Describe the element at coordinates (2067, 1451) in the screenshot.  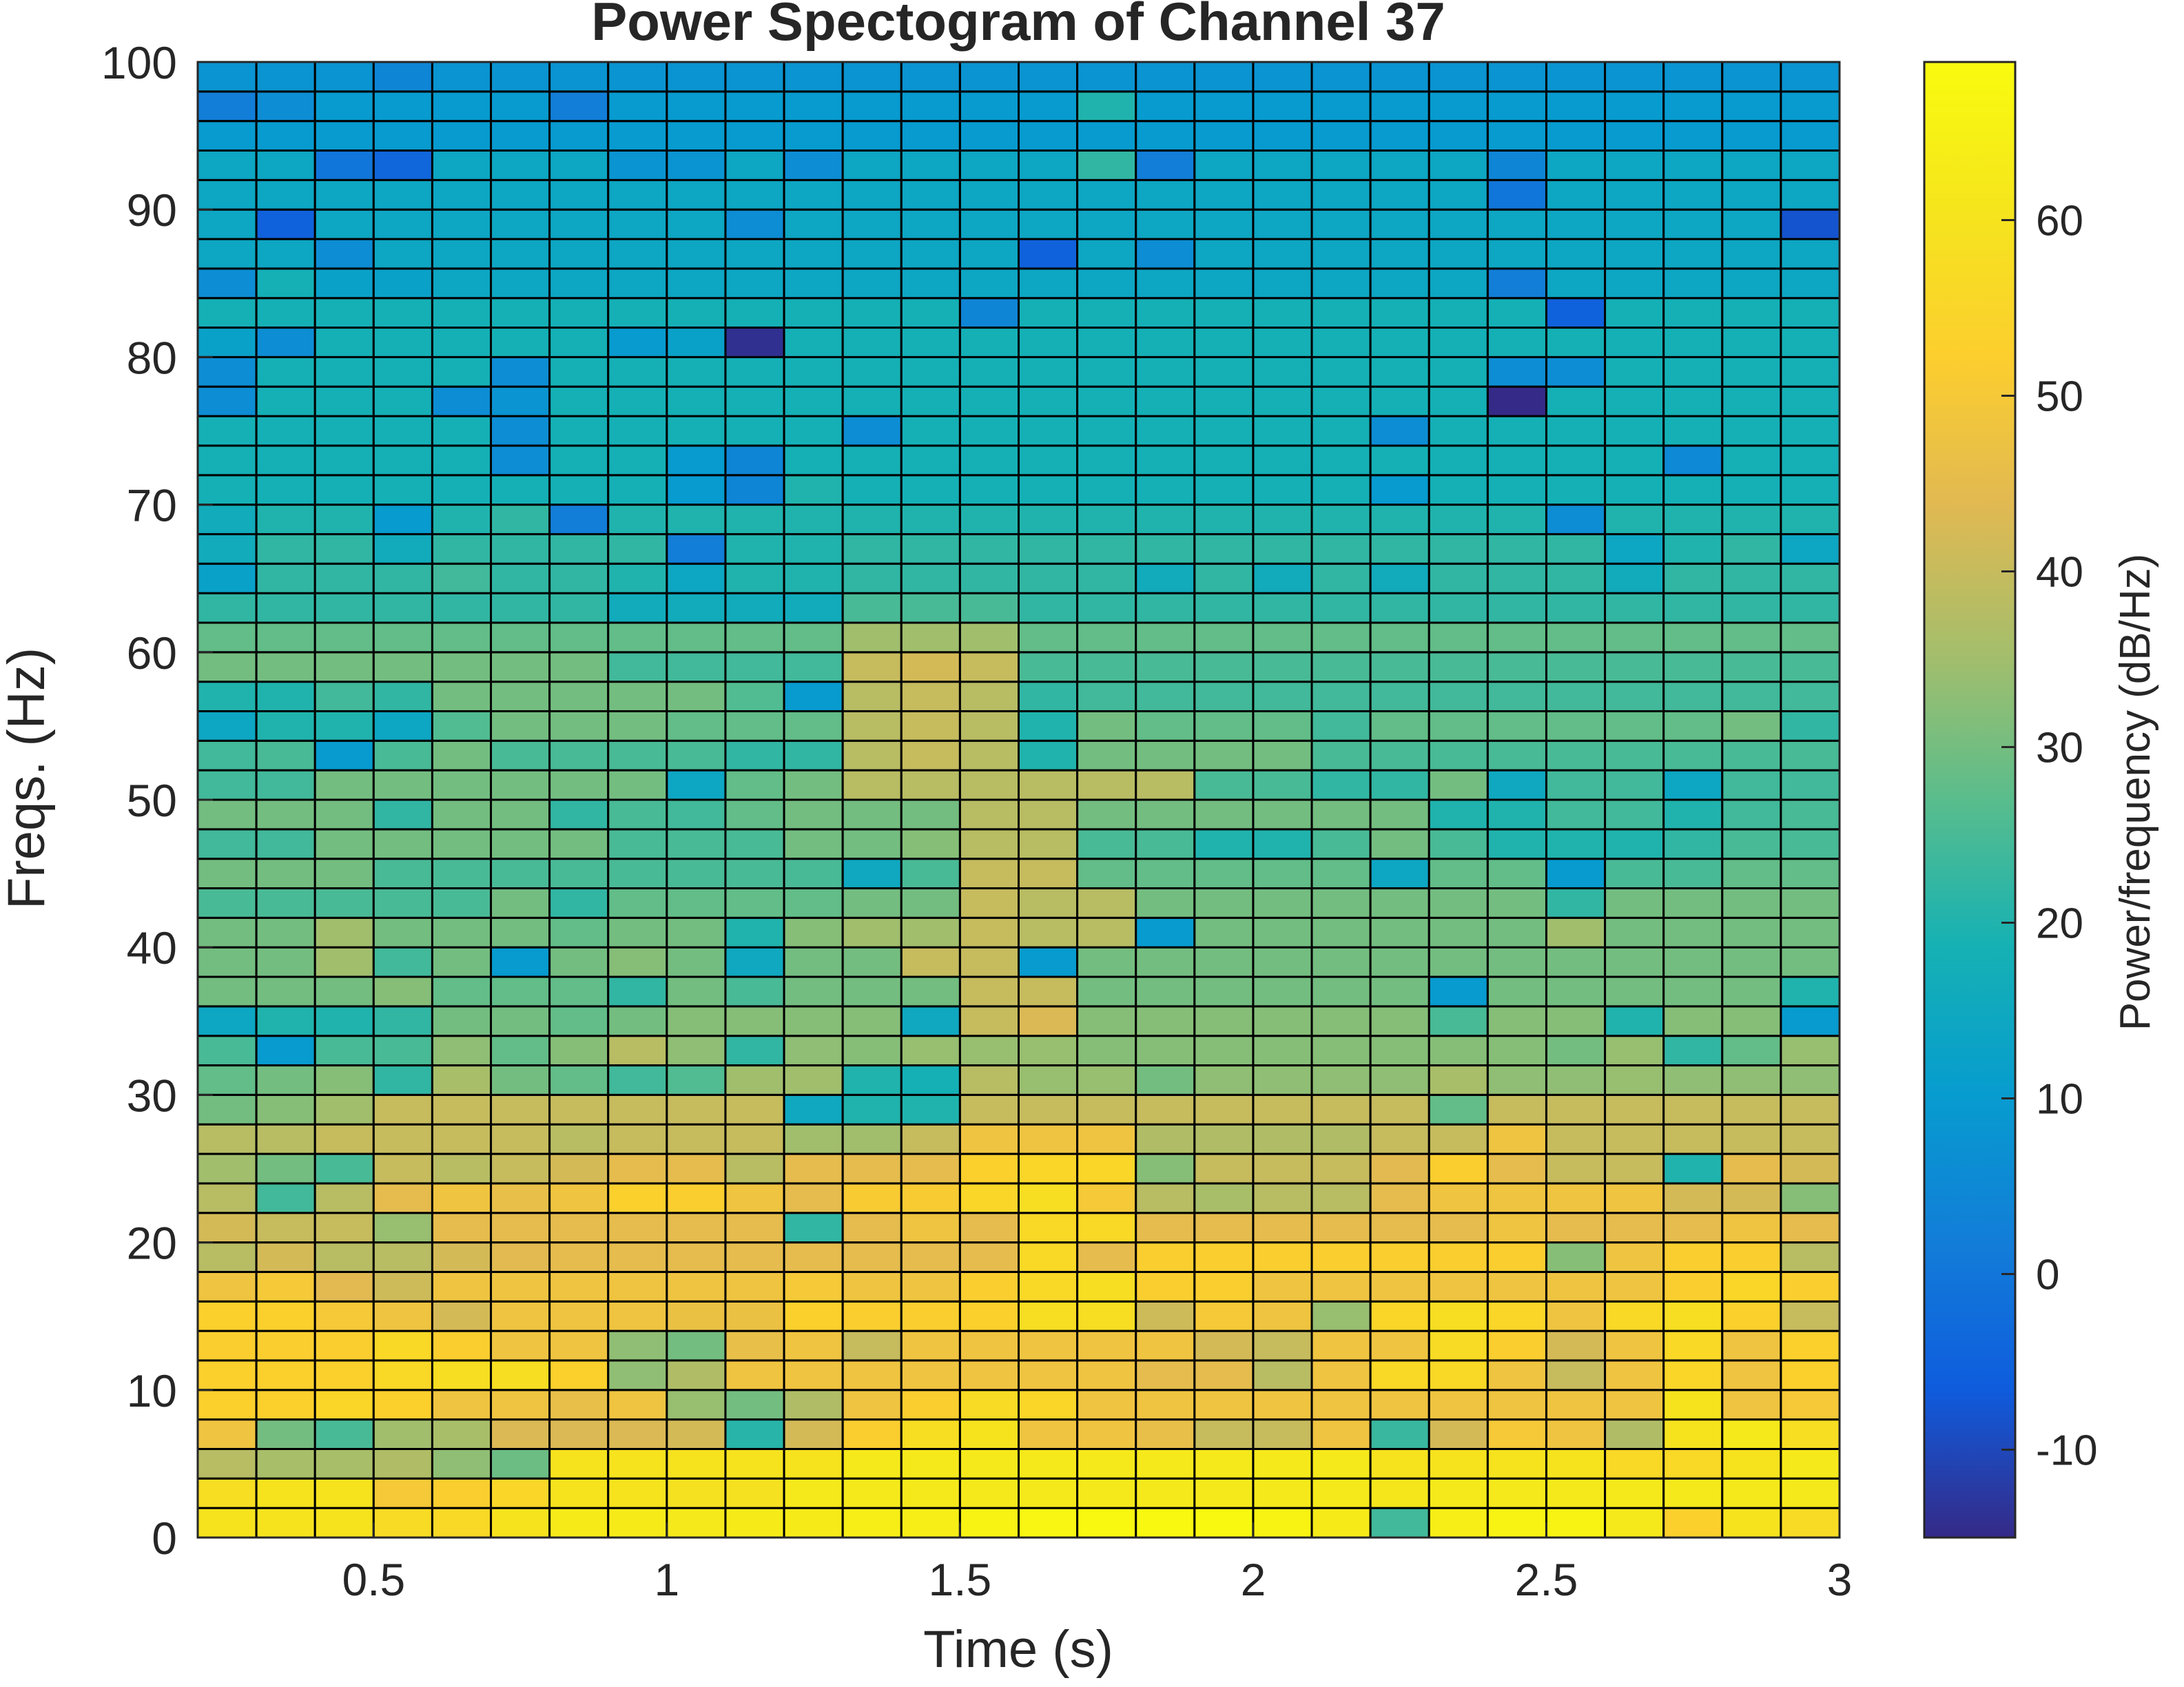
I see `colorbar-tick-label: -10` at that location.